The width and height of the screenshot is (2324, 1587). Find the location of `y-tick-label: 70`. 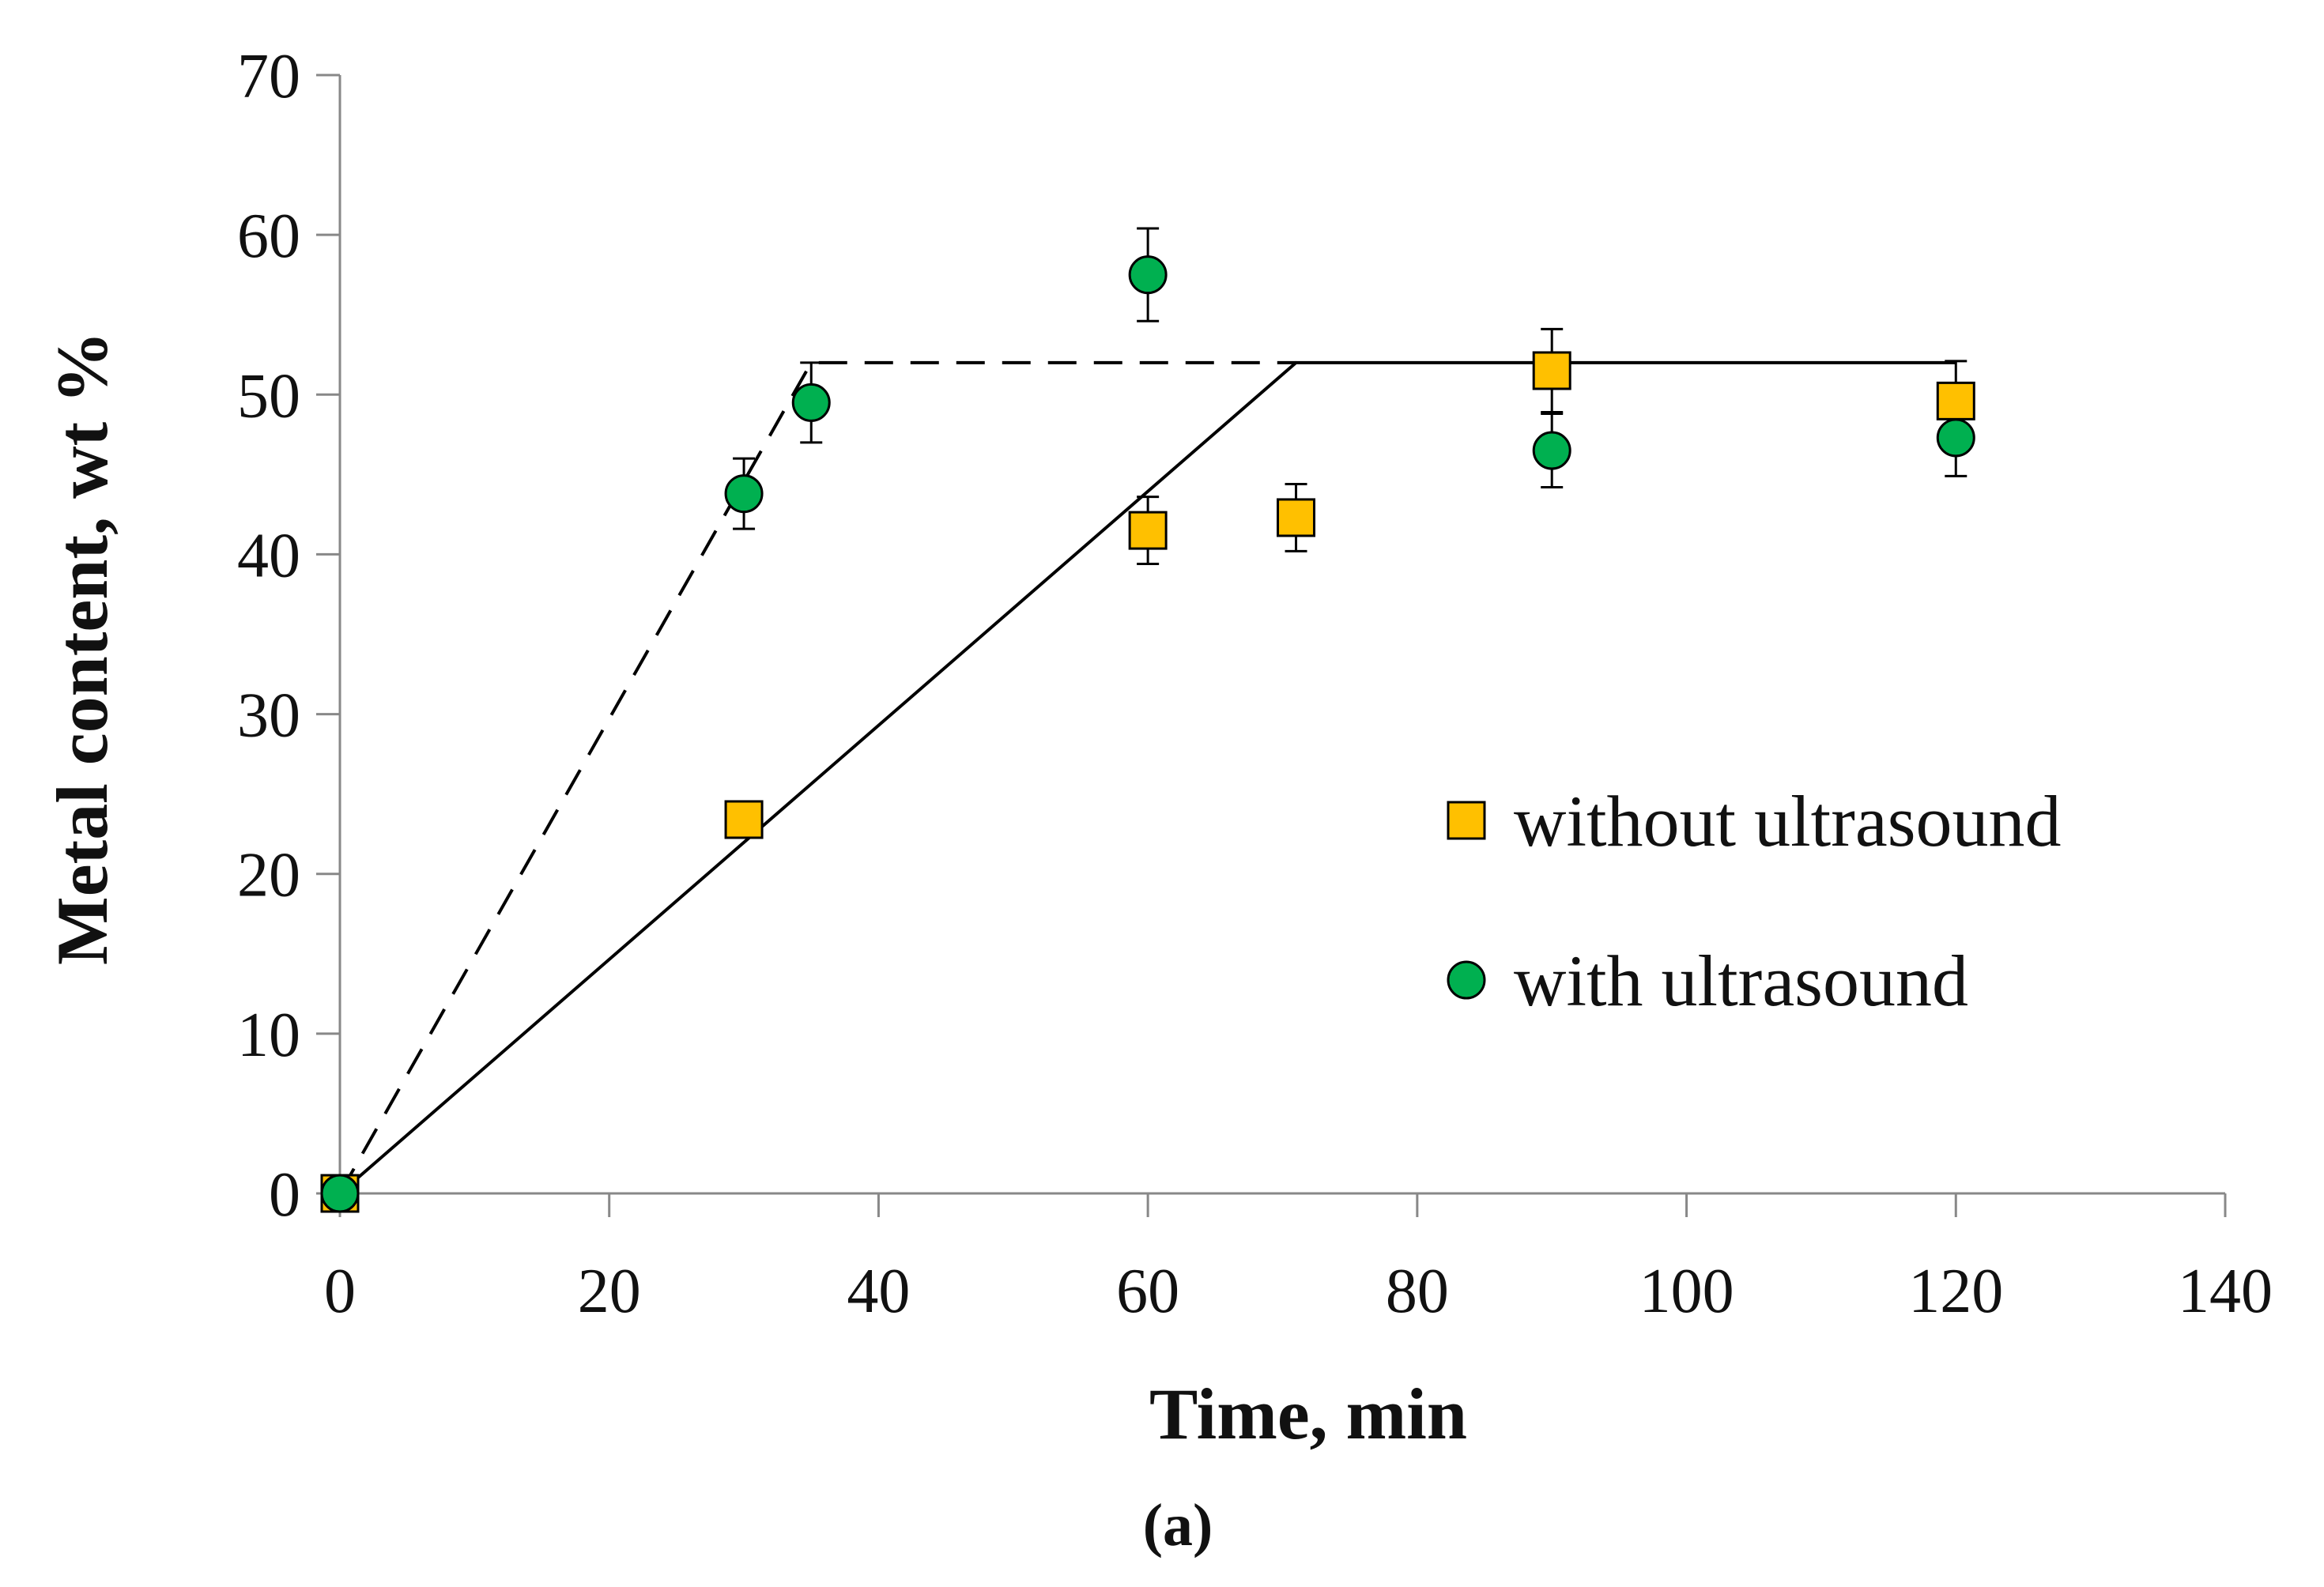

y-tick-label: 70 is located at coordinates (268, 76).